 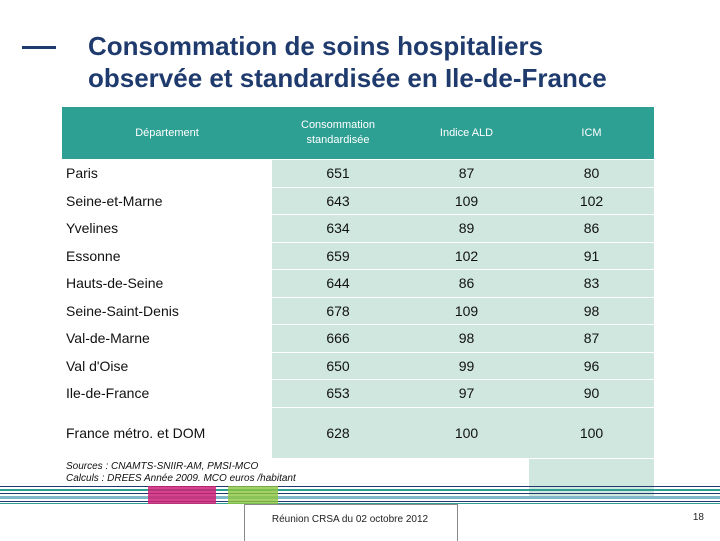 What do you see at coordinates (182, 495) in the screenshot?
I see `footer-accent-pink` at bounding box center [182, 495].